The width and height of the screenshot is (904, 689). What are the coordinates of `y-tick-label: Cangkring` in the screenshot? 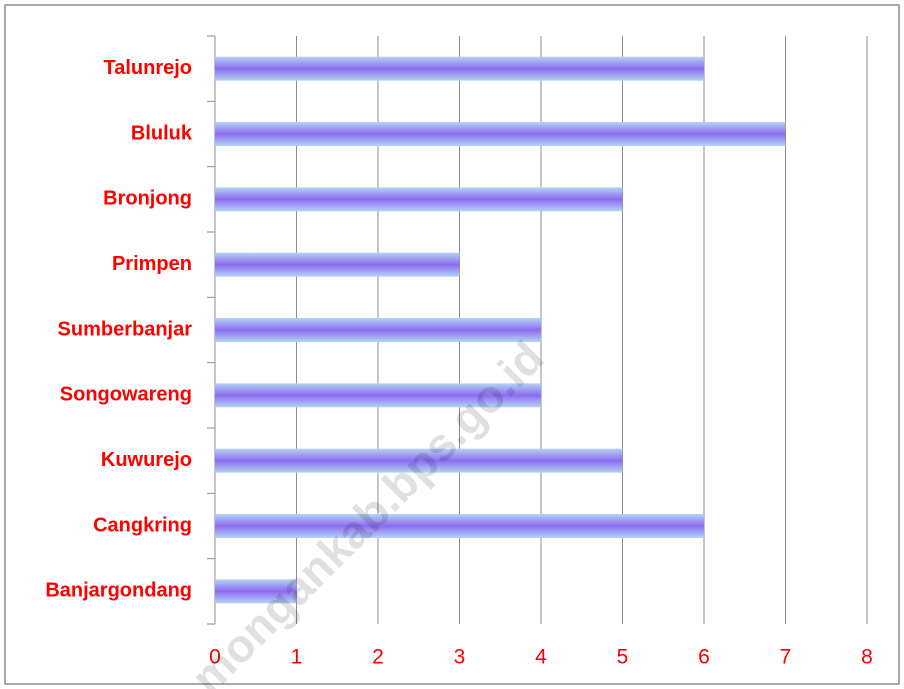 It's located at (142, 525).